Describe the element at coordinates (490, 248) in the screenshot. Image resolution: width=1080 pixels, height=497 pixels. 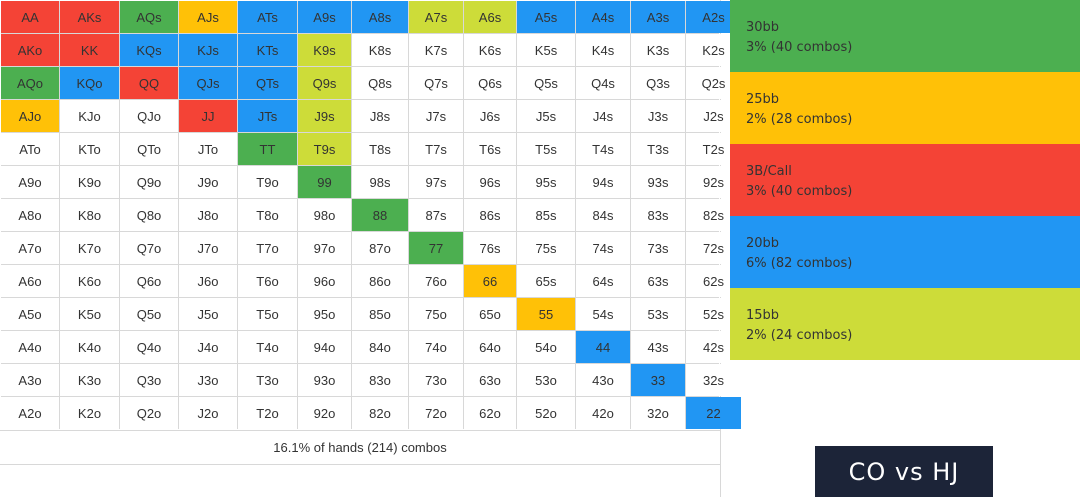
I see `hand-cell: 76s` at that location.